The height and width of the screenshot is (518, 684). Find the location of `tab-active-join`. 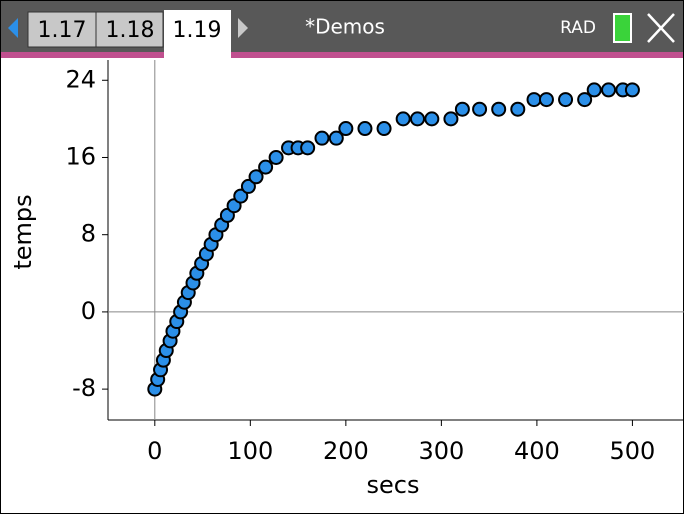

tab-active-join is located at coordinates (197, 55).